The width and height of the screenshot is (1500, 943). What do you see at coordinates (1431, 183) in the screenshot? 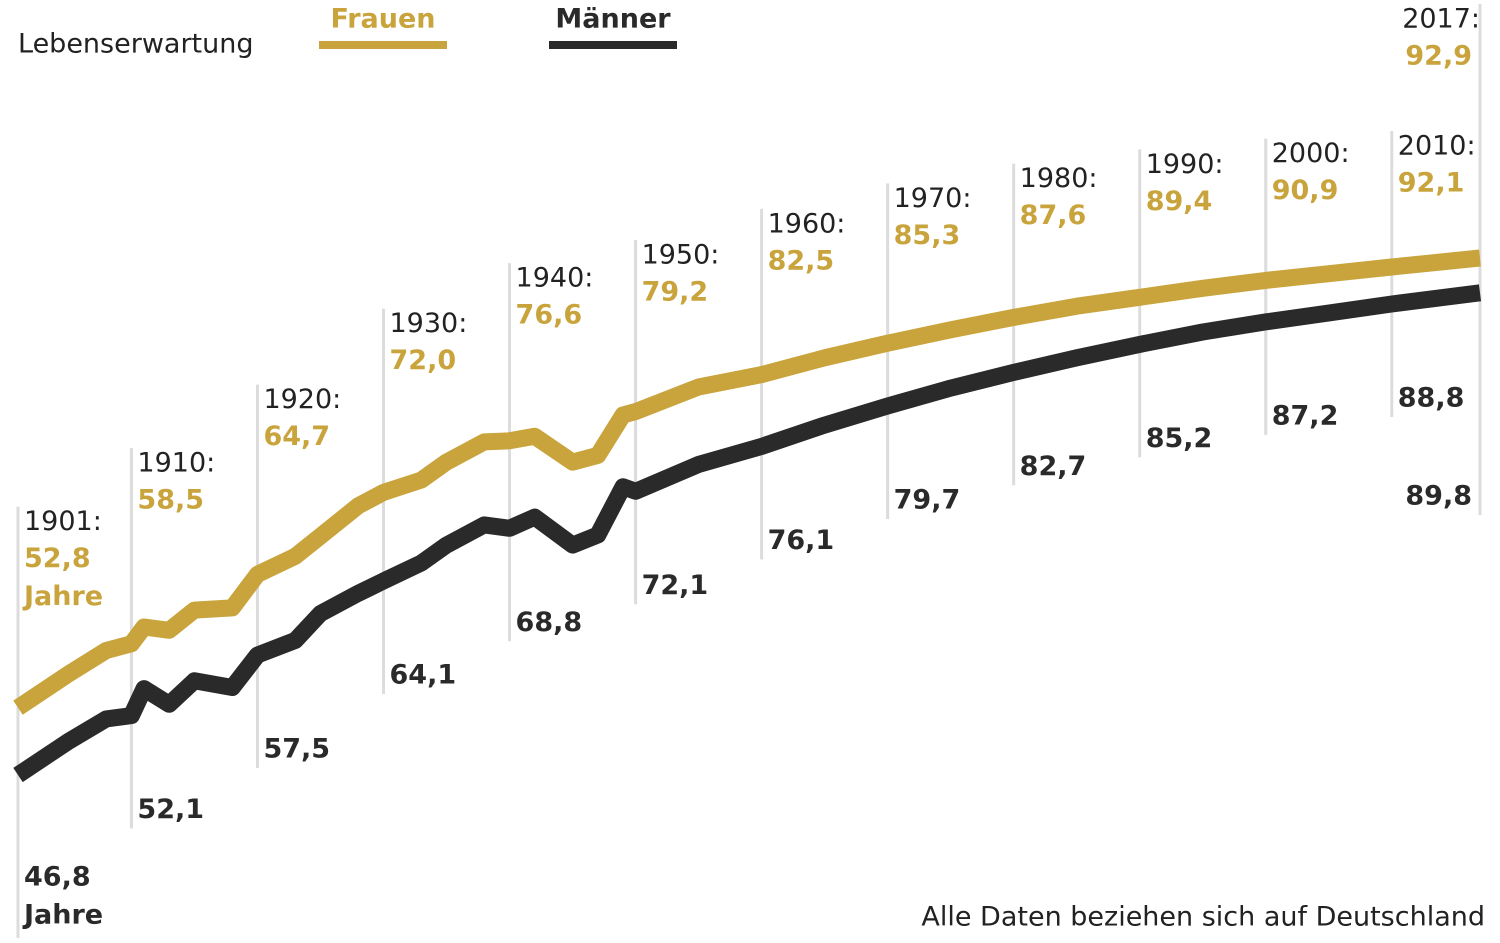
I see `value-label: 92,1` at bounding box center [1431, 183].